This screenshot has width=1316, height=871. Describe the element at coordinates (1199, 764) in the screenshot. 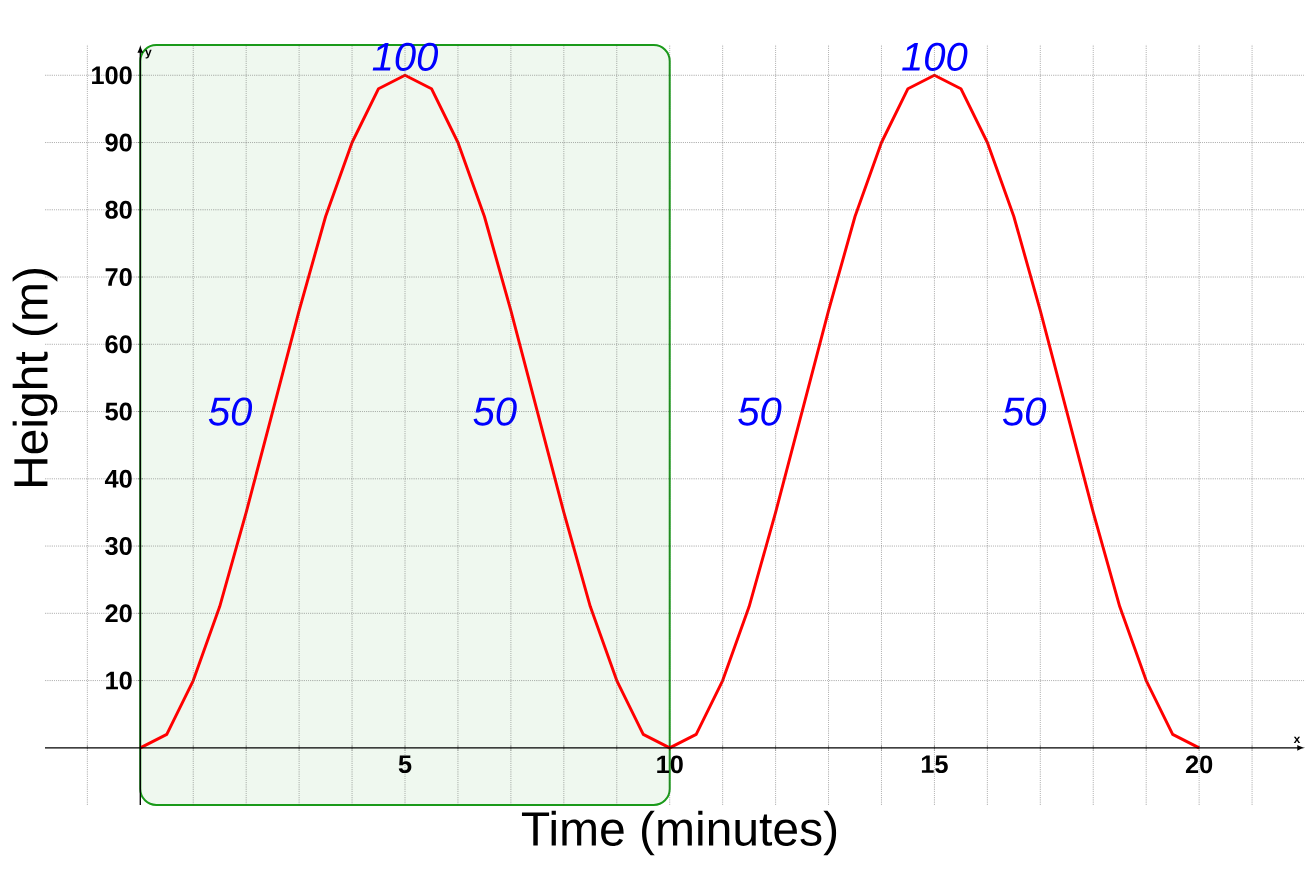

I see `x-tick-label: 20` at that location.